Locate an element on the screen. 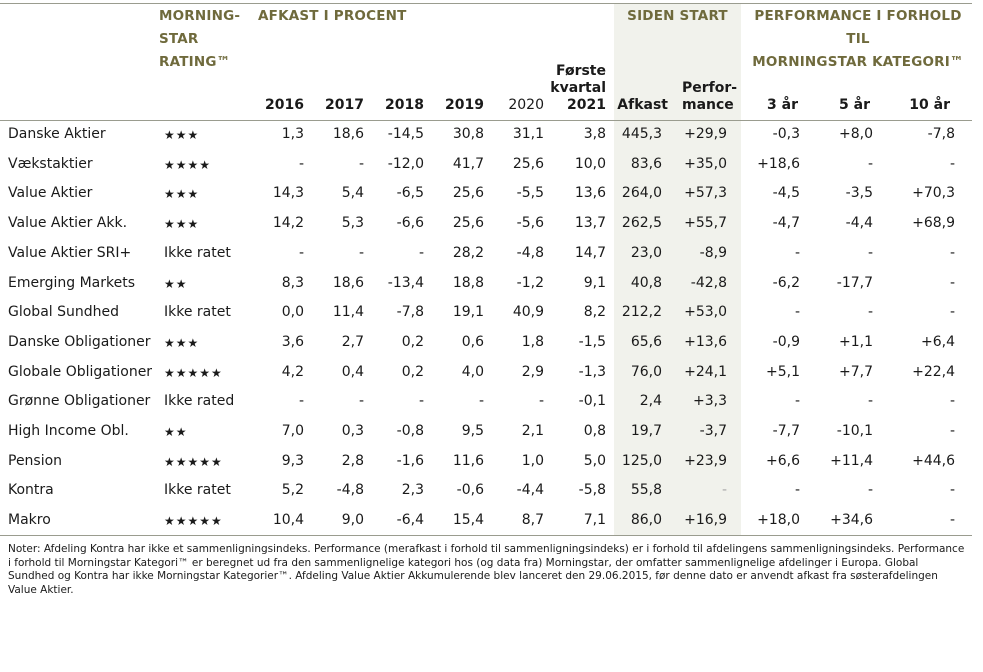 The width and height of the screenshot is (983, 672). cell-perf: +29,9 is located at coordinates (705, 134).